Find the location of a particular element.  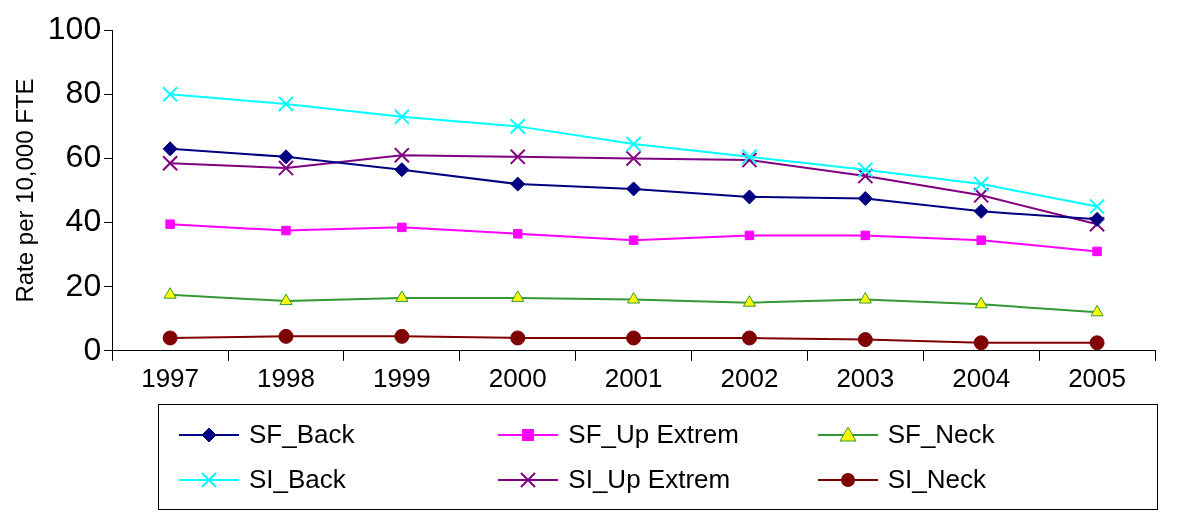

y-tick-label: 20 is located at coordinates (83, 284).